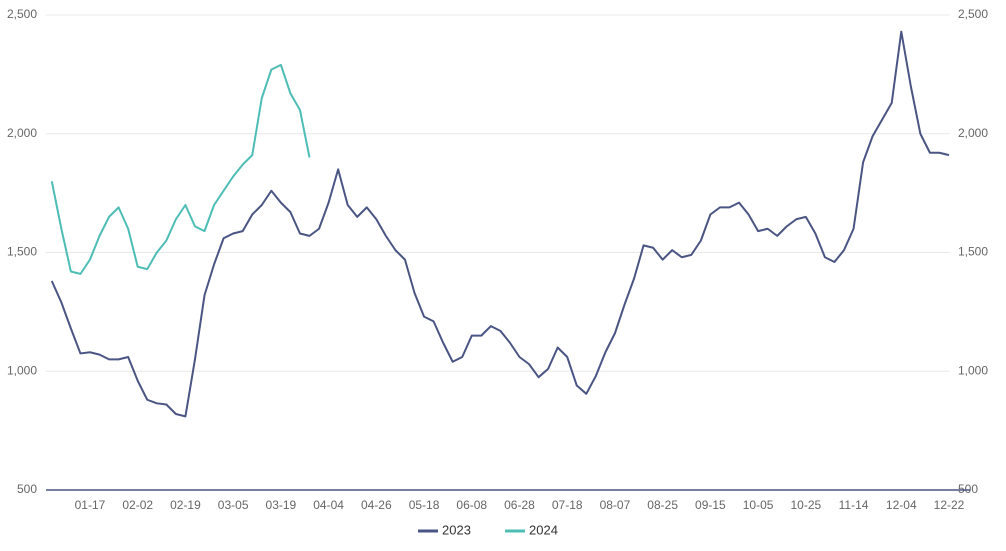 The image size is (1006, 551). What do you see at coordinates (567, 505) in the screenshot?
I see `x-tick-label: 07-18` at bounding box center [567, 505].